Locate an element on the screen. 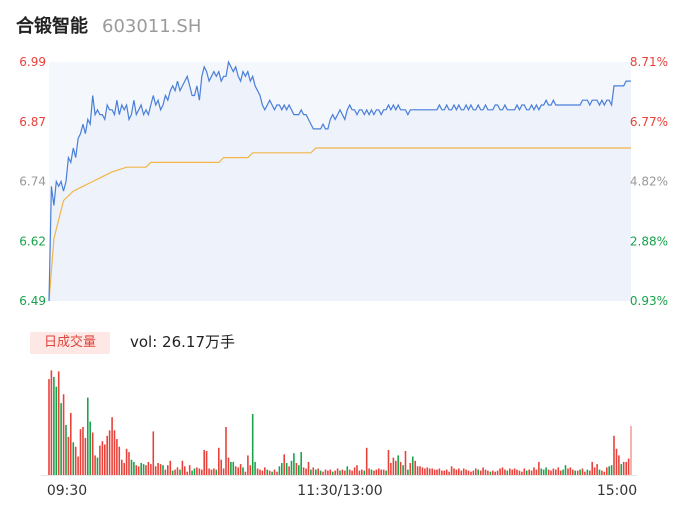 The image size is (686, 524). y-right-tick-label: 8.71% is located at coordinates (649, 62).